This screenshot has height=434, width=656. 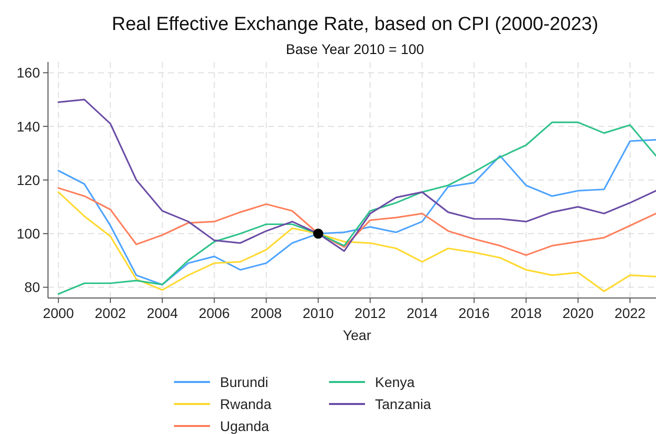 I want to click on x-tick-label: 2008, so click(x=266, y=313).